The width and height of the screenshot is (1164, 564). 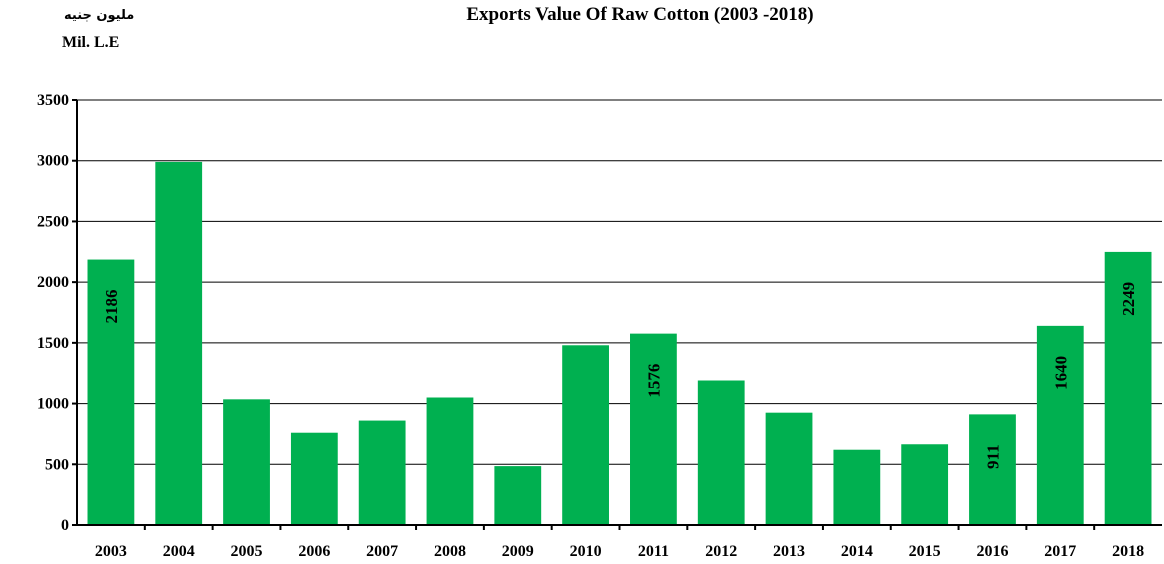 I want to click on x-tick-label: 2007, so click(x=382, y=551).